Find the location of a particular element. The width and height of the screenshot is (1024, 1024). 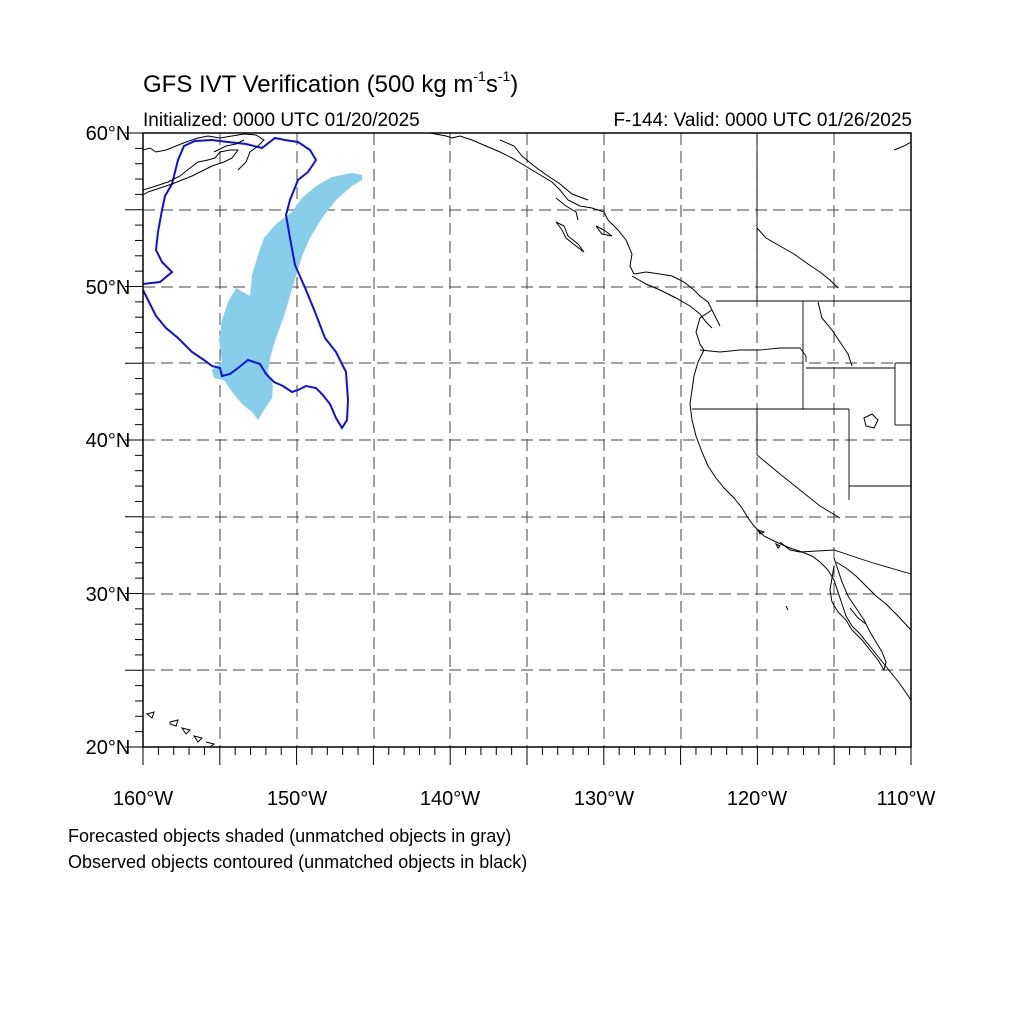

lon-label-120w: 120°W is located at coordinates (757, 799).